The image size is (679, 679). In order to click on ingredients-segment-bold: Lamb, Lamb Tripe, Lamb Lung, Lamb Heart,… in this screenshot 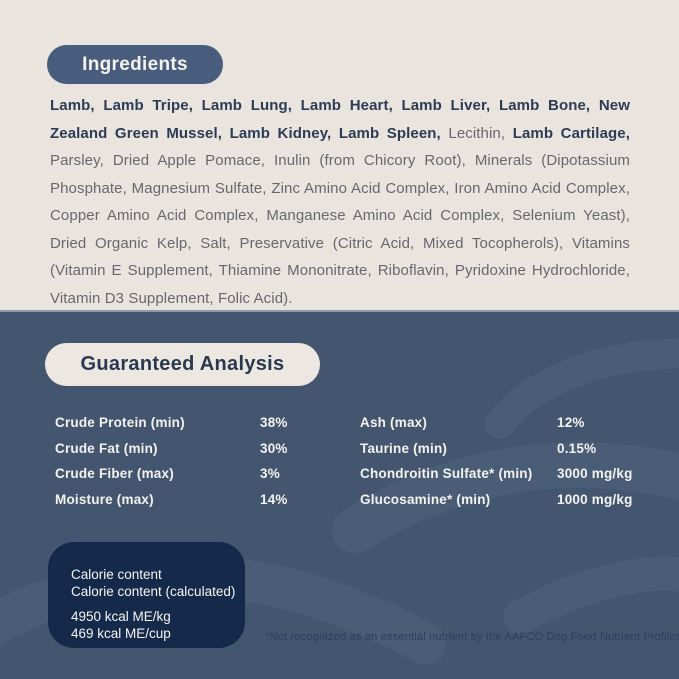, I will do `click(340, 119)`.